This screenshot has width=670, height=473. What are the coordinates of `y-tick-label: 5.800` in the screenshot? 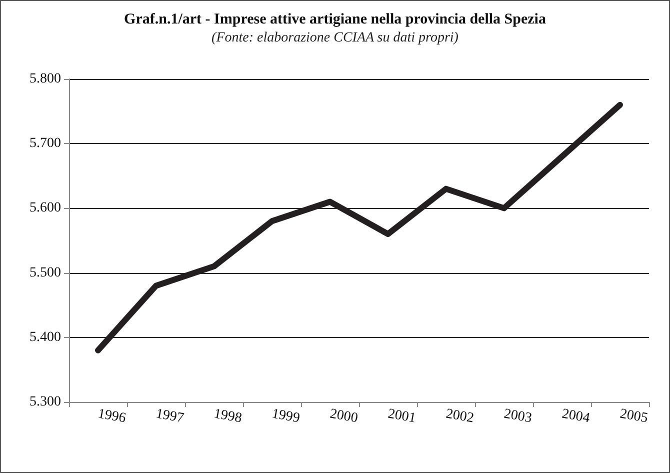 It's located at (45, 79).